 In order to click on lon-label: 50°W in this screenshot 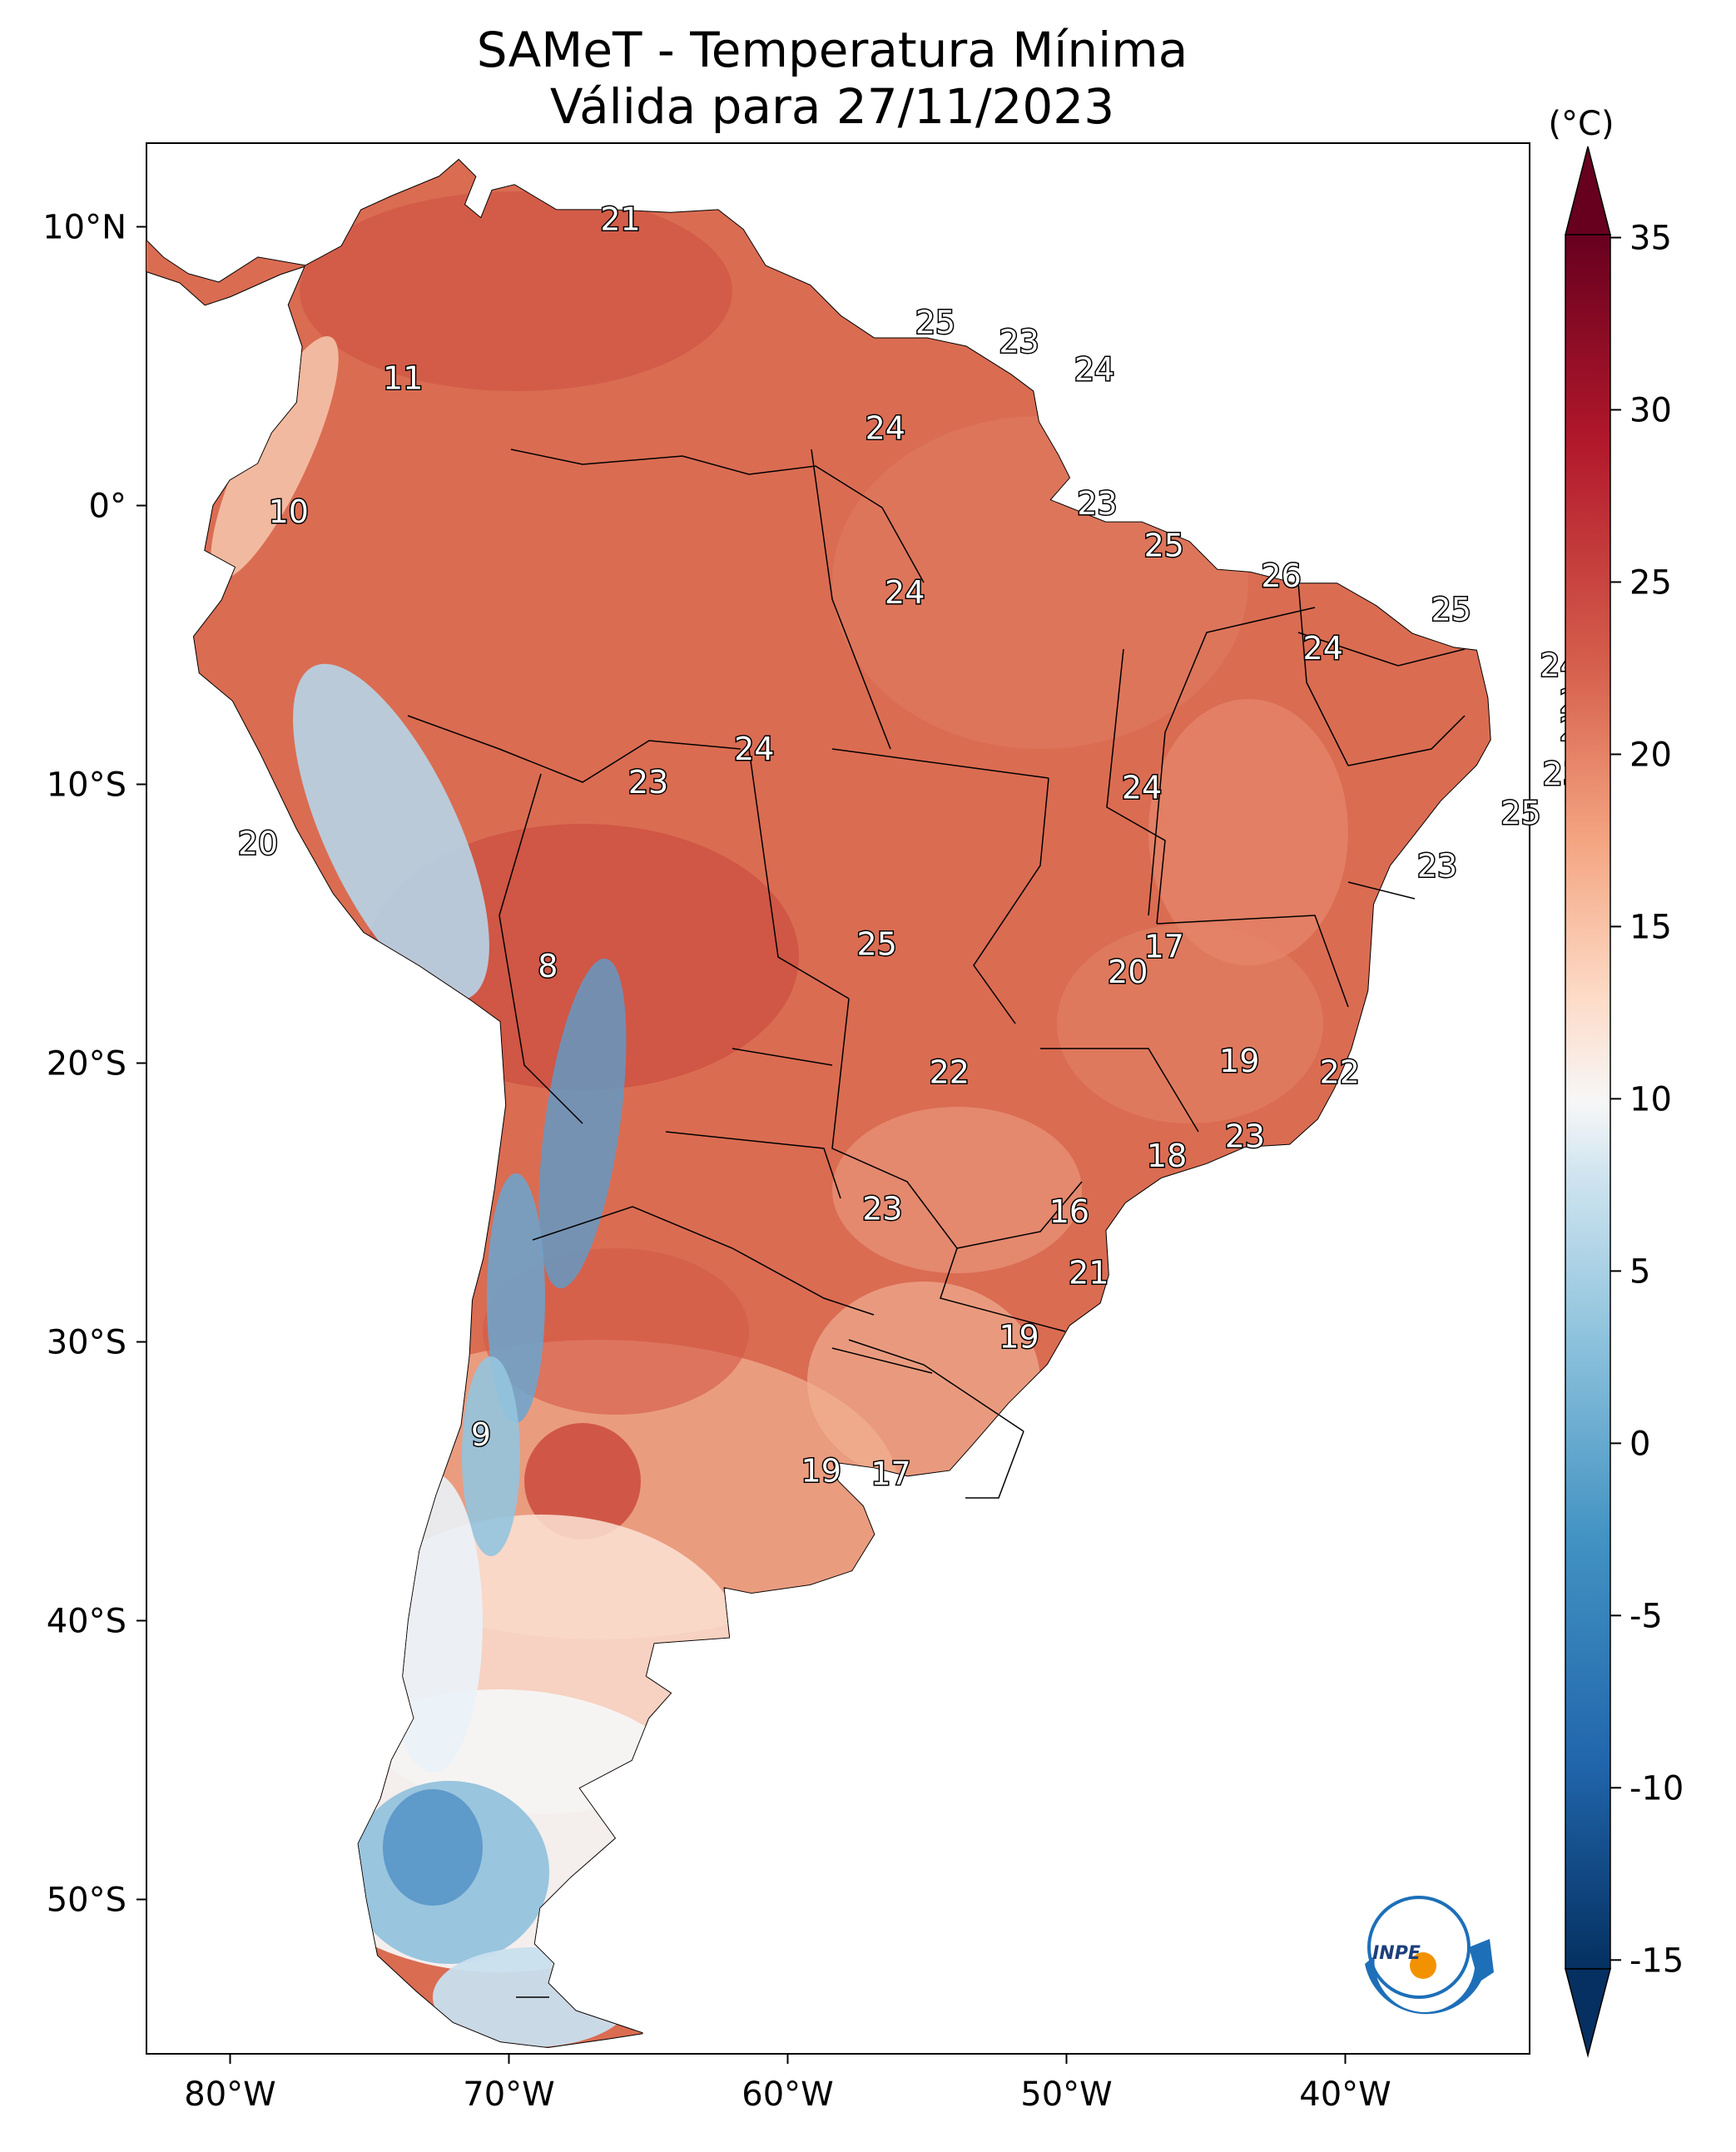, I will do `click(1066, 2094)`.